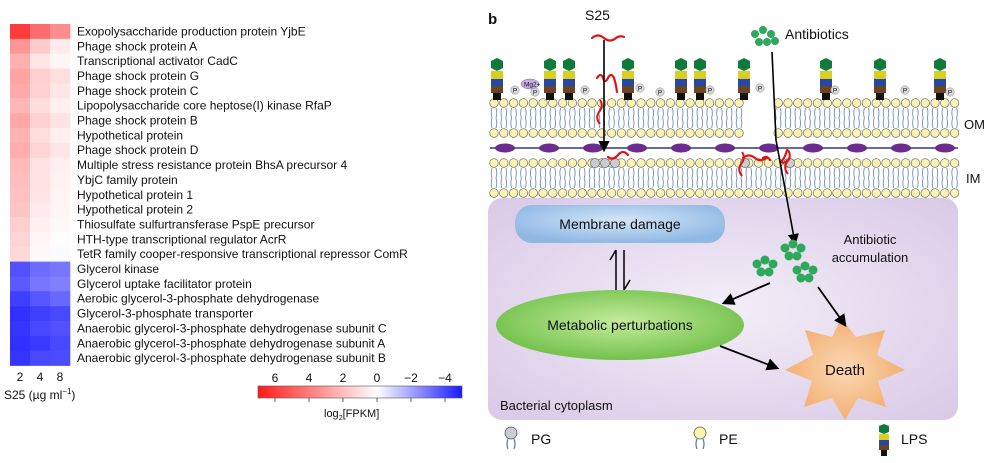  I want to click on gene-label: Glycerol-3-phosphate transporter, so click(165, 314).